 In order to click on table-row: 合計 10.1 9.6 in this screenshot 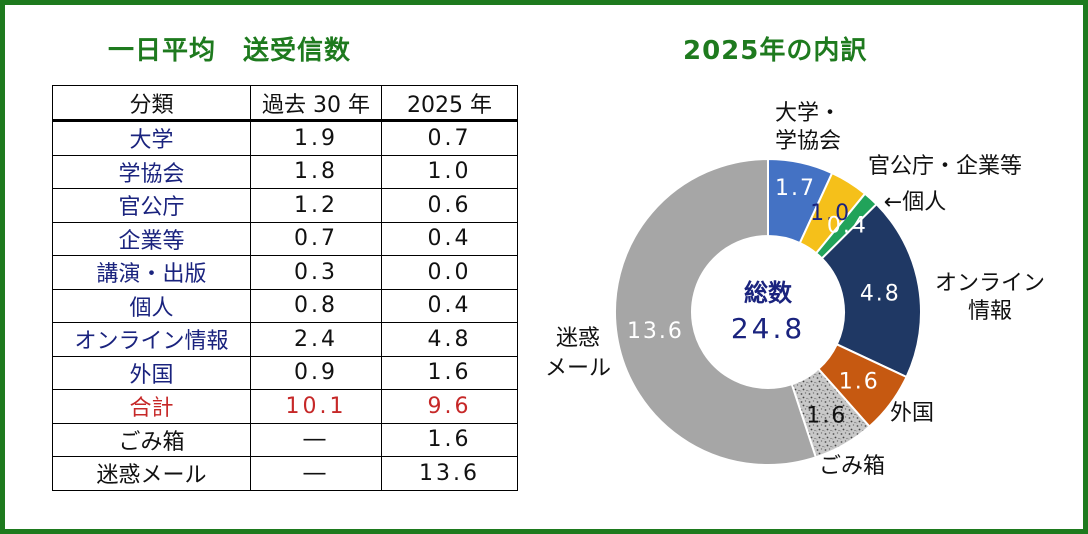, I will do `click(285, 406)`.